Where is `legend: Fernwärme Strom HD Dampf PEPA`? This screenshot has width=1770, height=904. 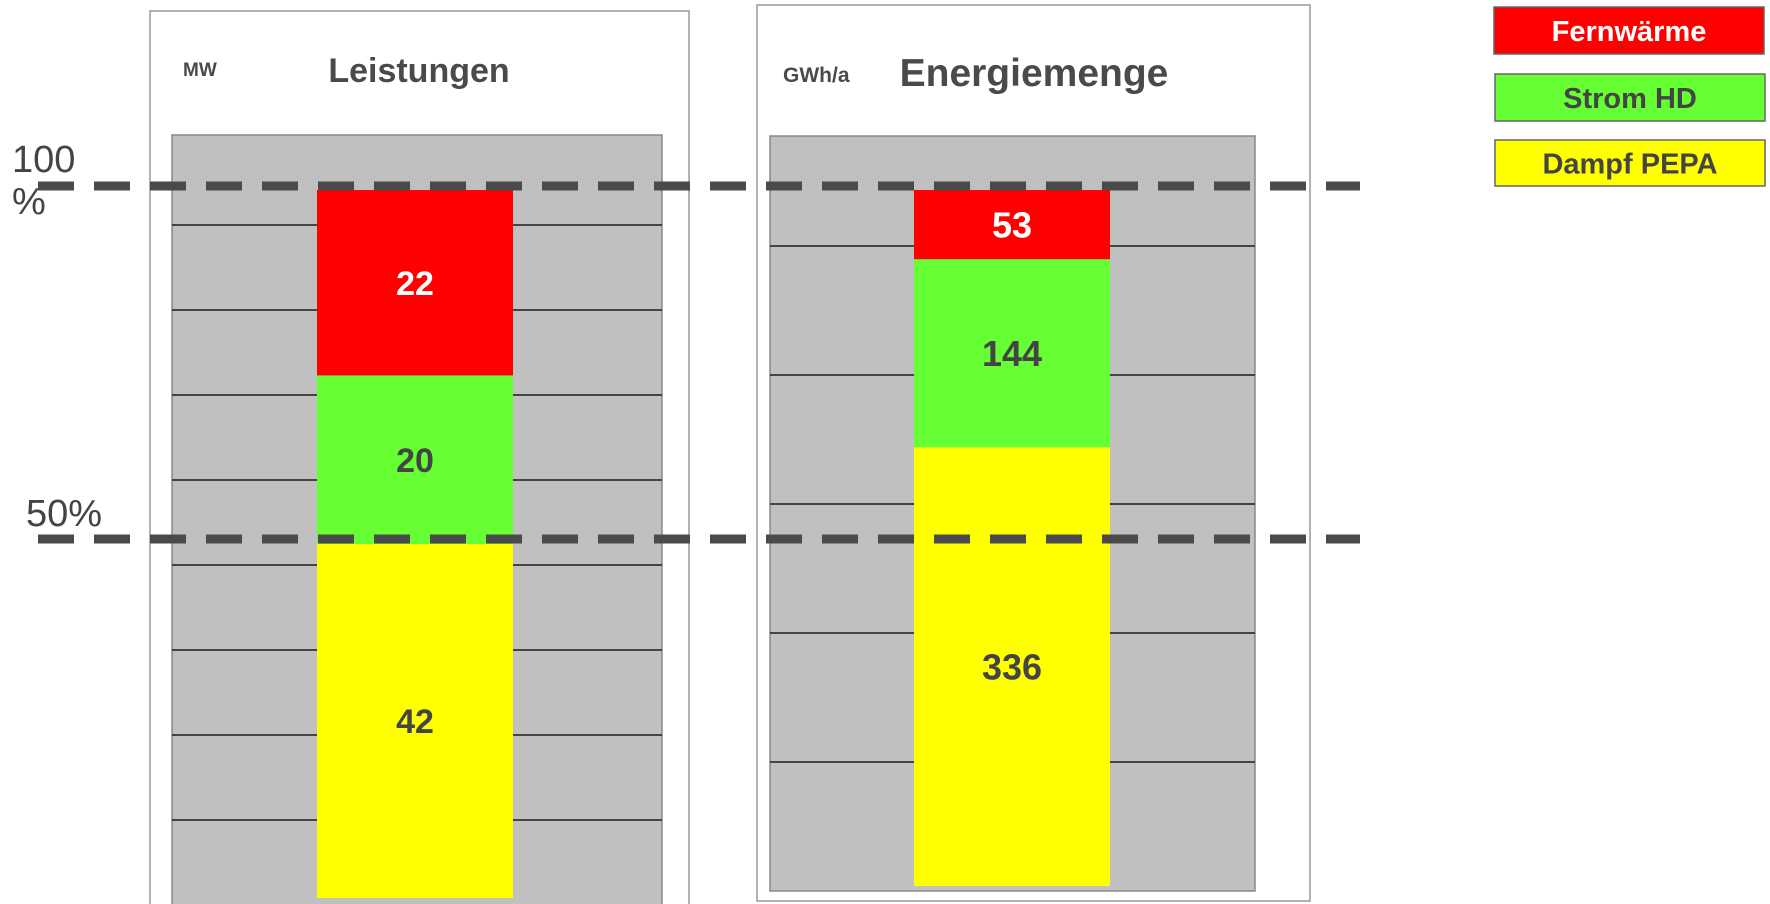 legend: Fernwärme Strom HD Dampf PEPA is located at coordinates (1629, 96).